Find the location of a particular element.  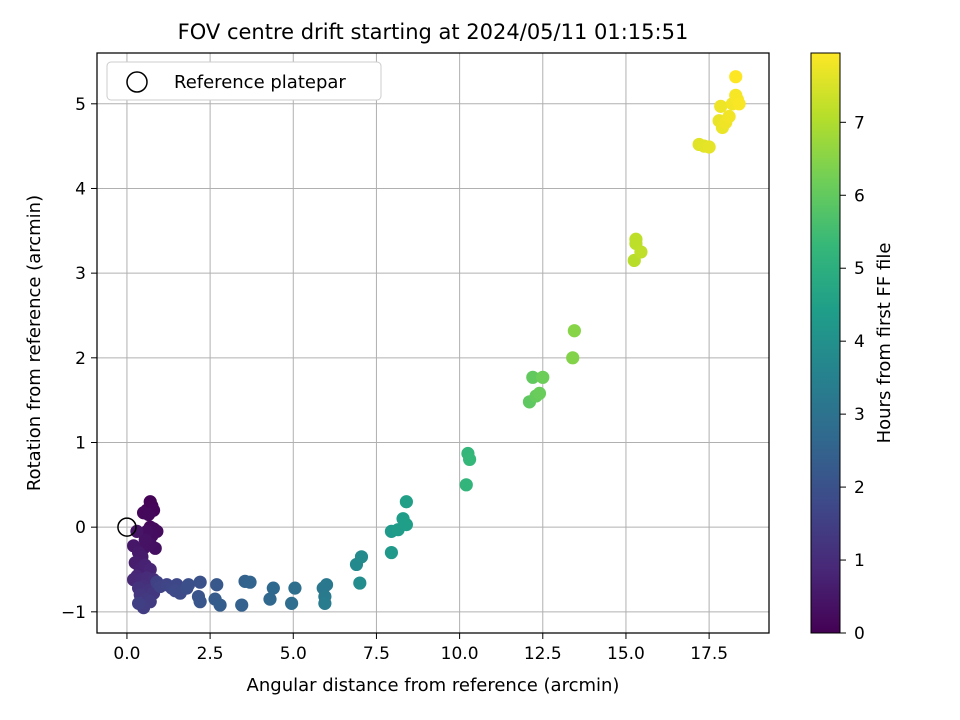

y-tick-label: 4 is located at coordinates (80, 189).